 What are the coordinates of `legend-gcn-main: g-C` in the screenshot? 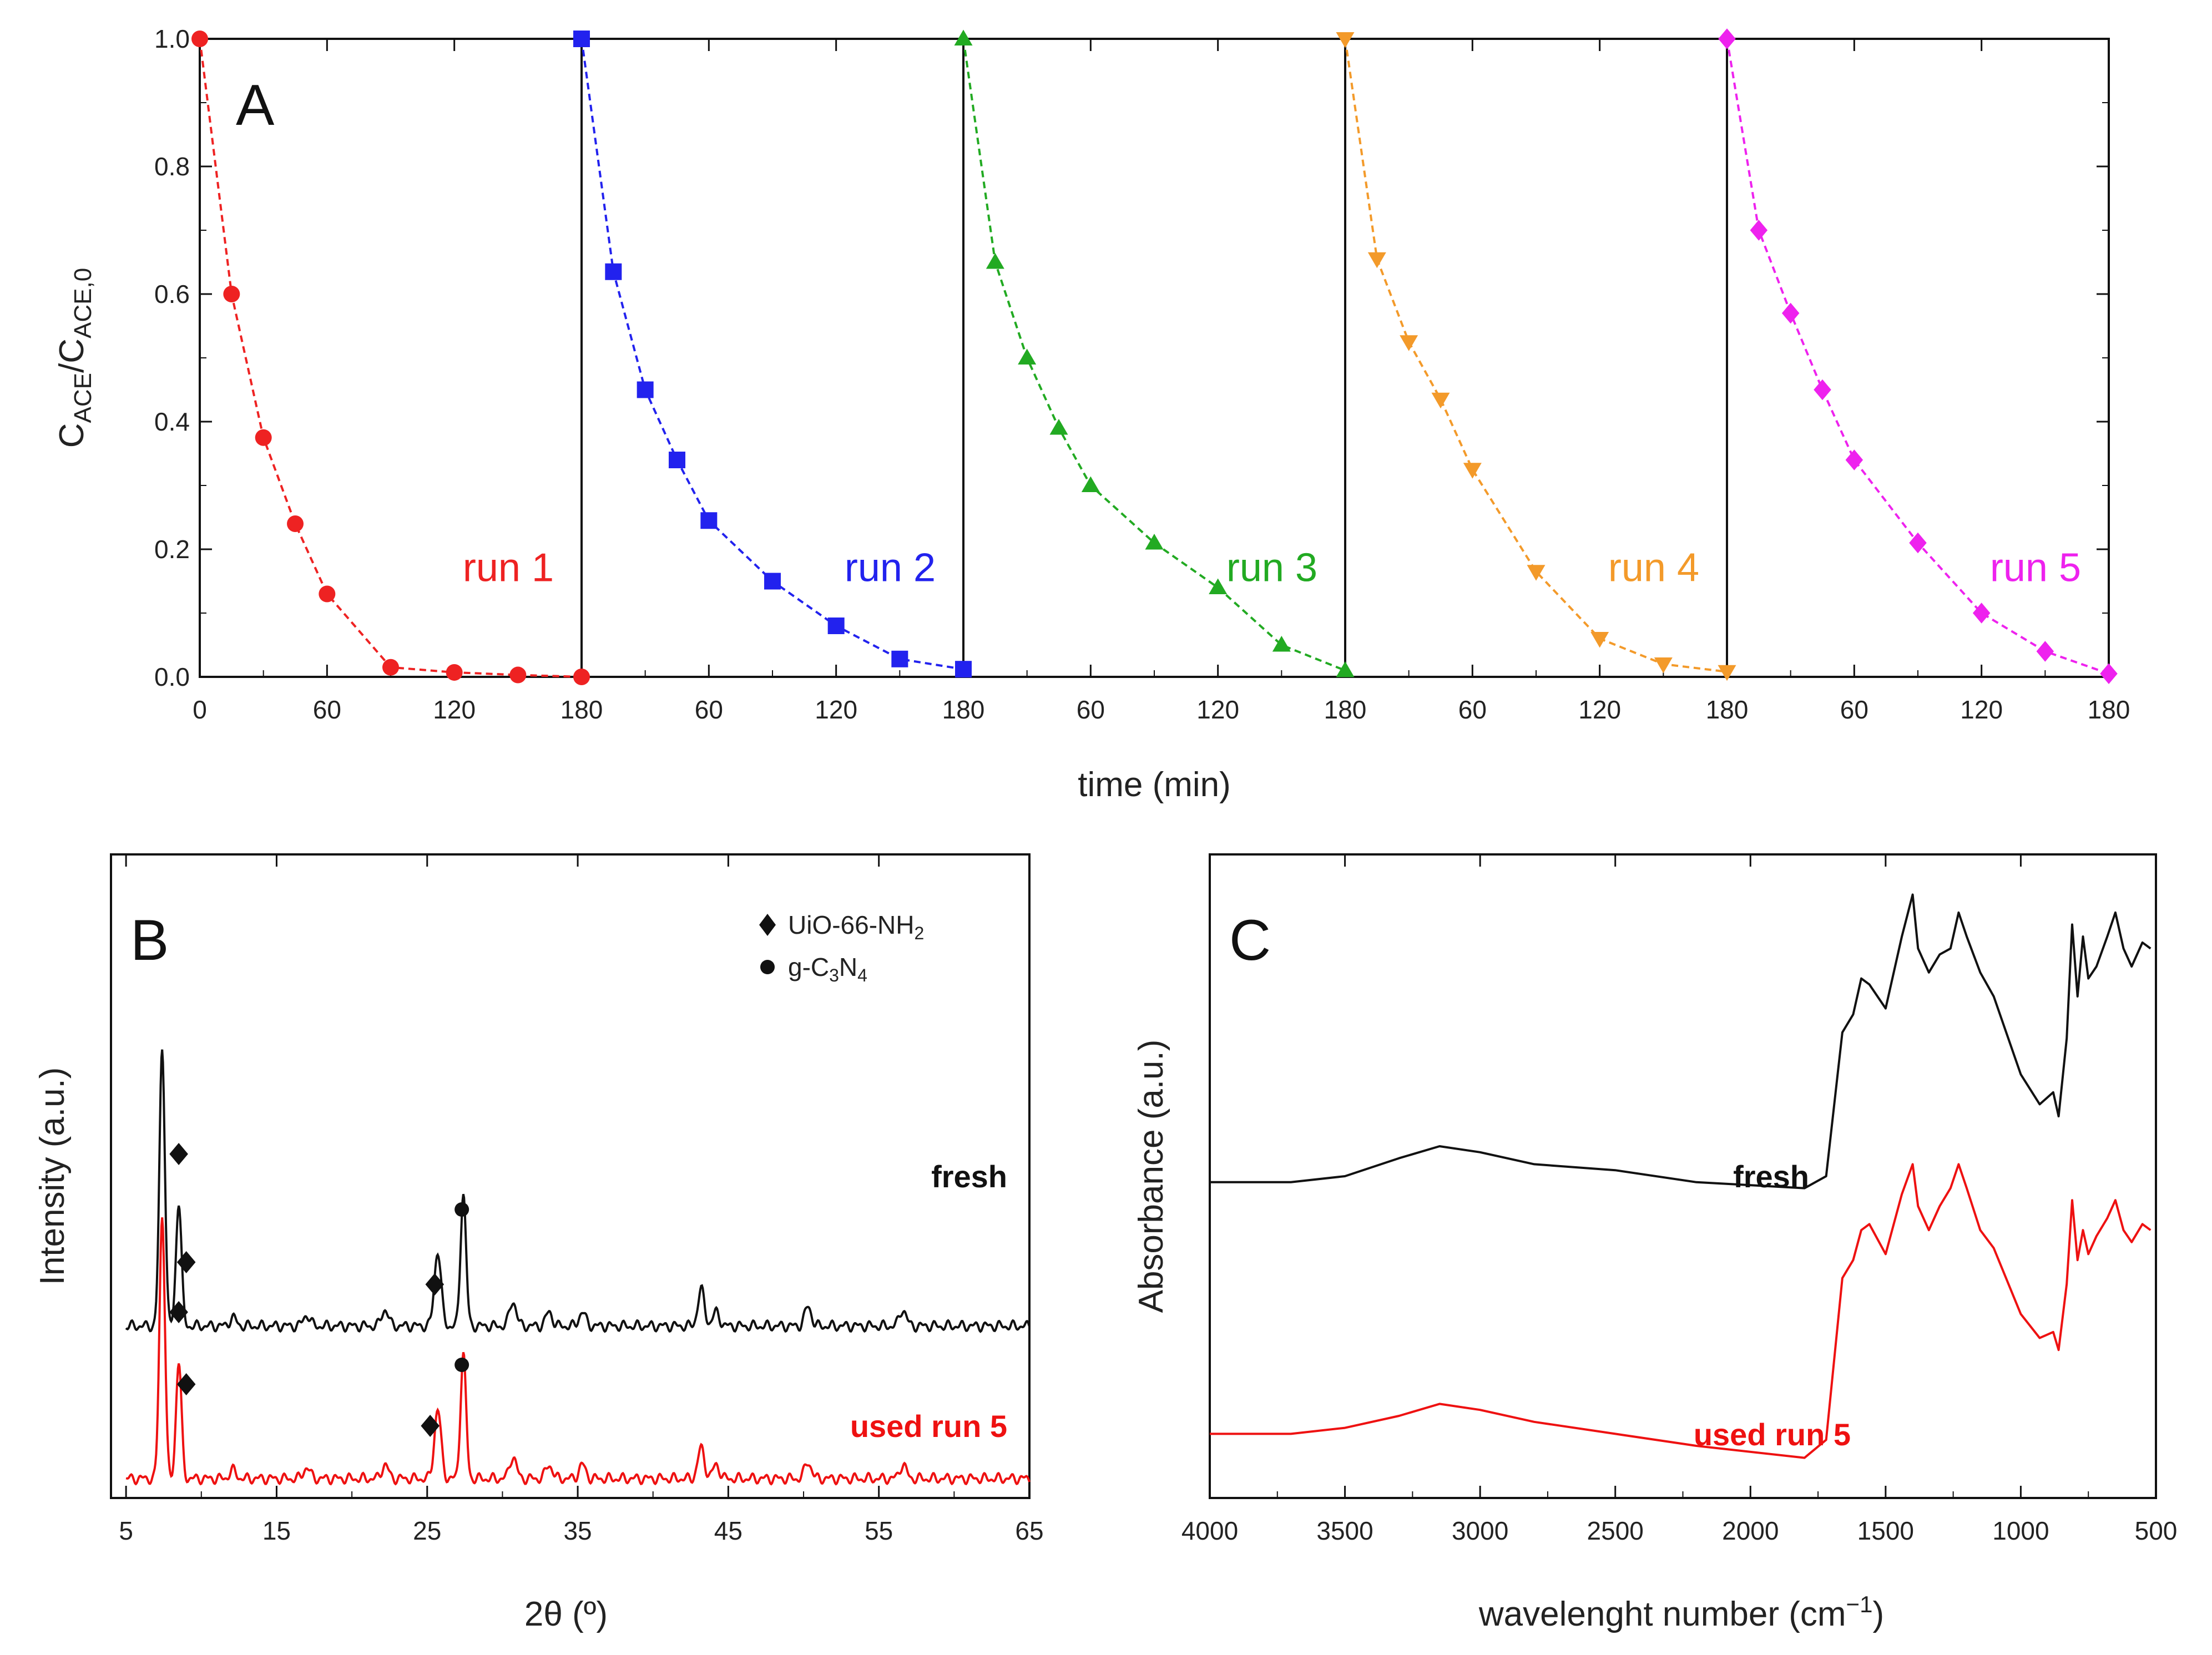 It's located at (808, 967).